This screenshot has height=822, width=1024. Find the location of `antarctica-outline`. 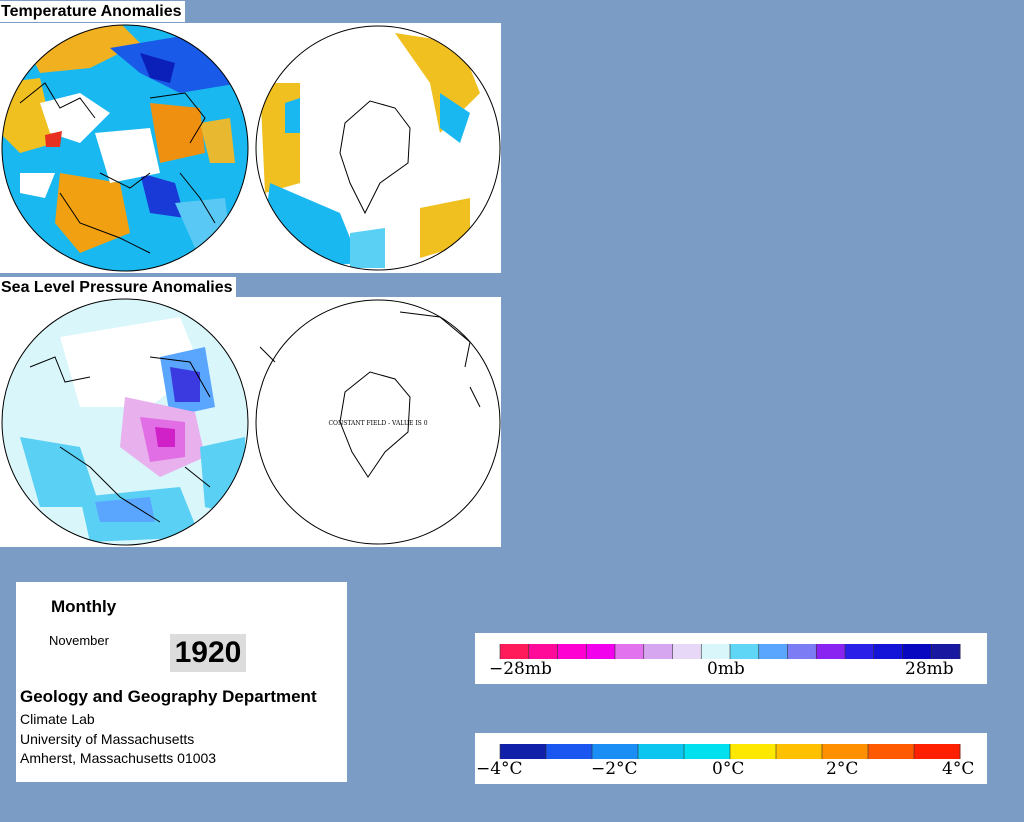

antarctica-outline is located at coordinates (375, 157).